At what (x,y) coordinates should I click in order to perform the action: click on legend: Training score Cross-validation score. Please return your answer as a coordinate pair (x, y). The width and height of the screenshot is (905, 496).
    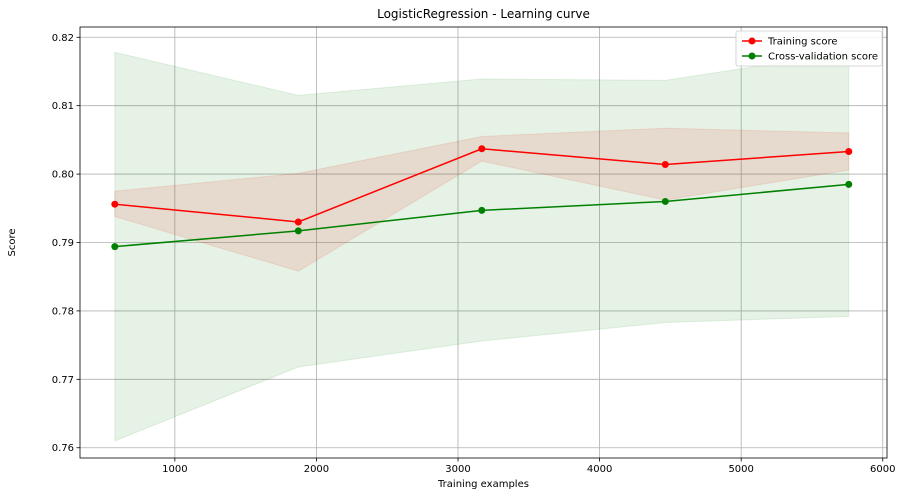
    Looking at the image, I should click on (809, 48).